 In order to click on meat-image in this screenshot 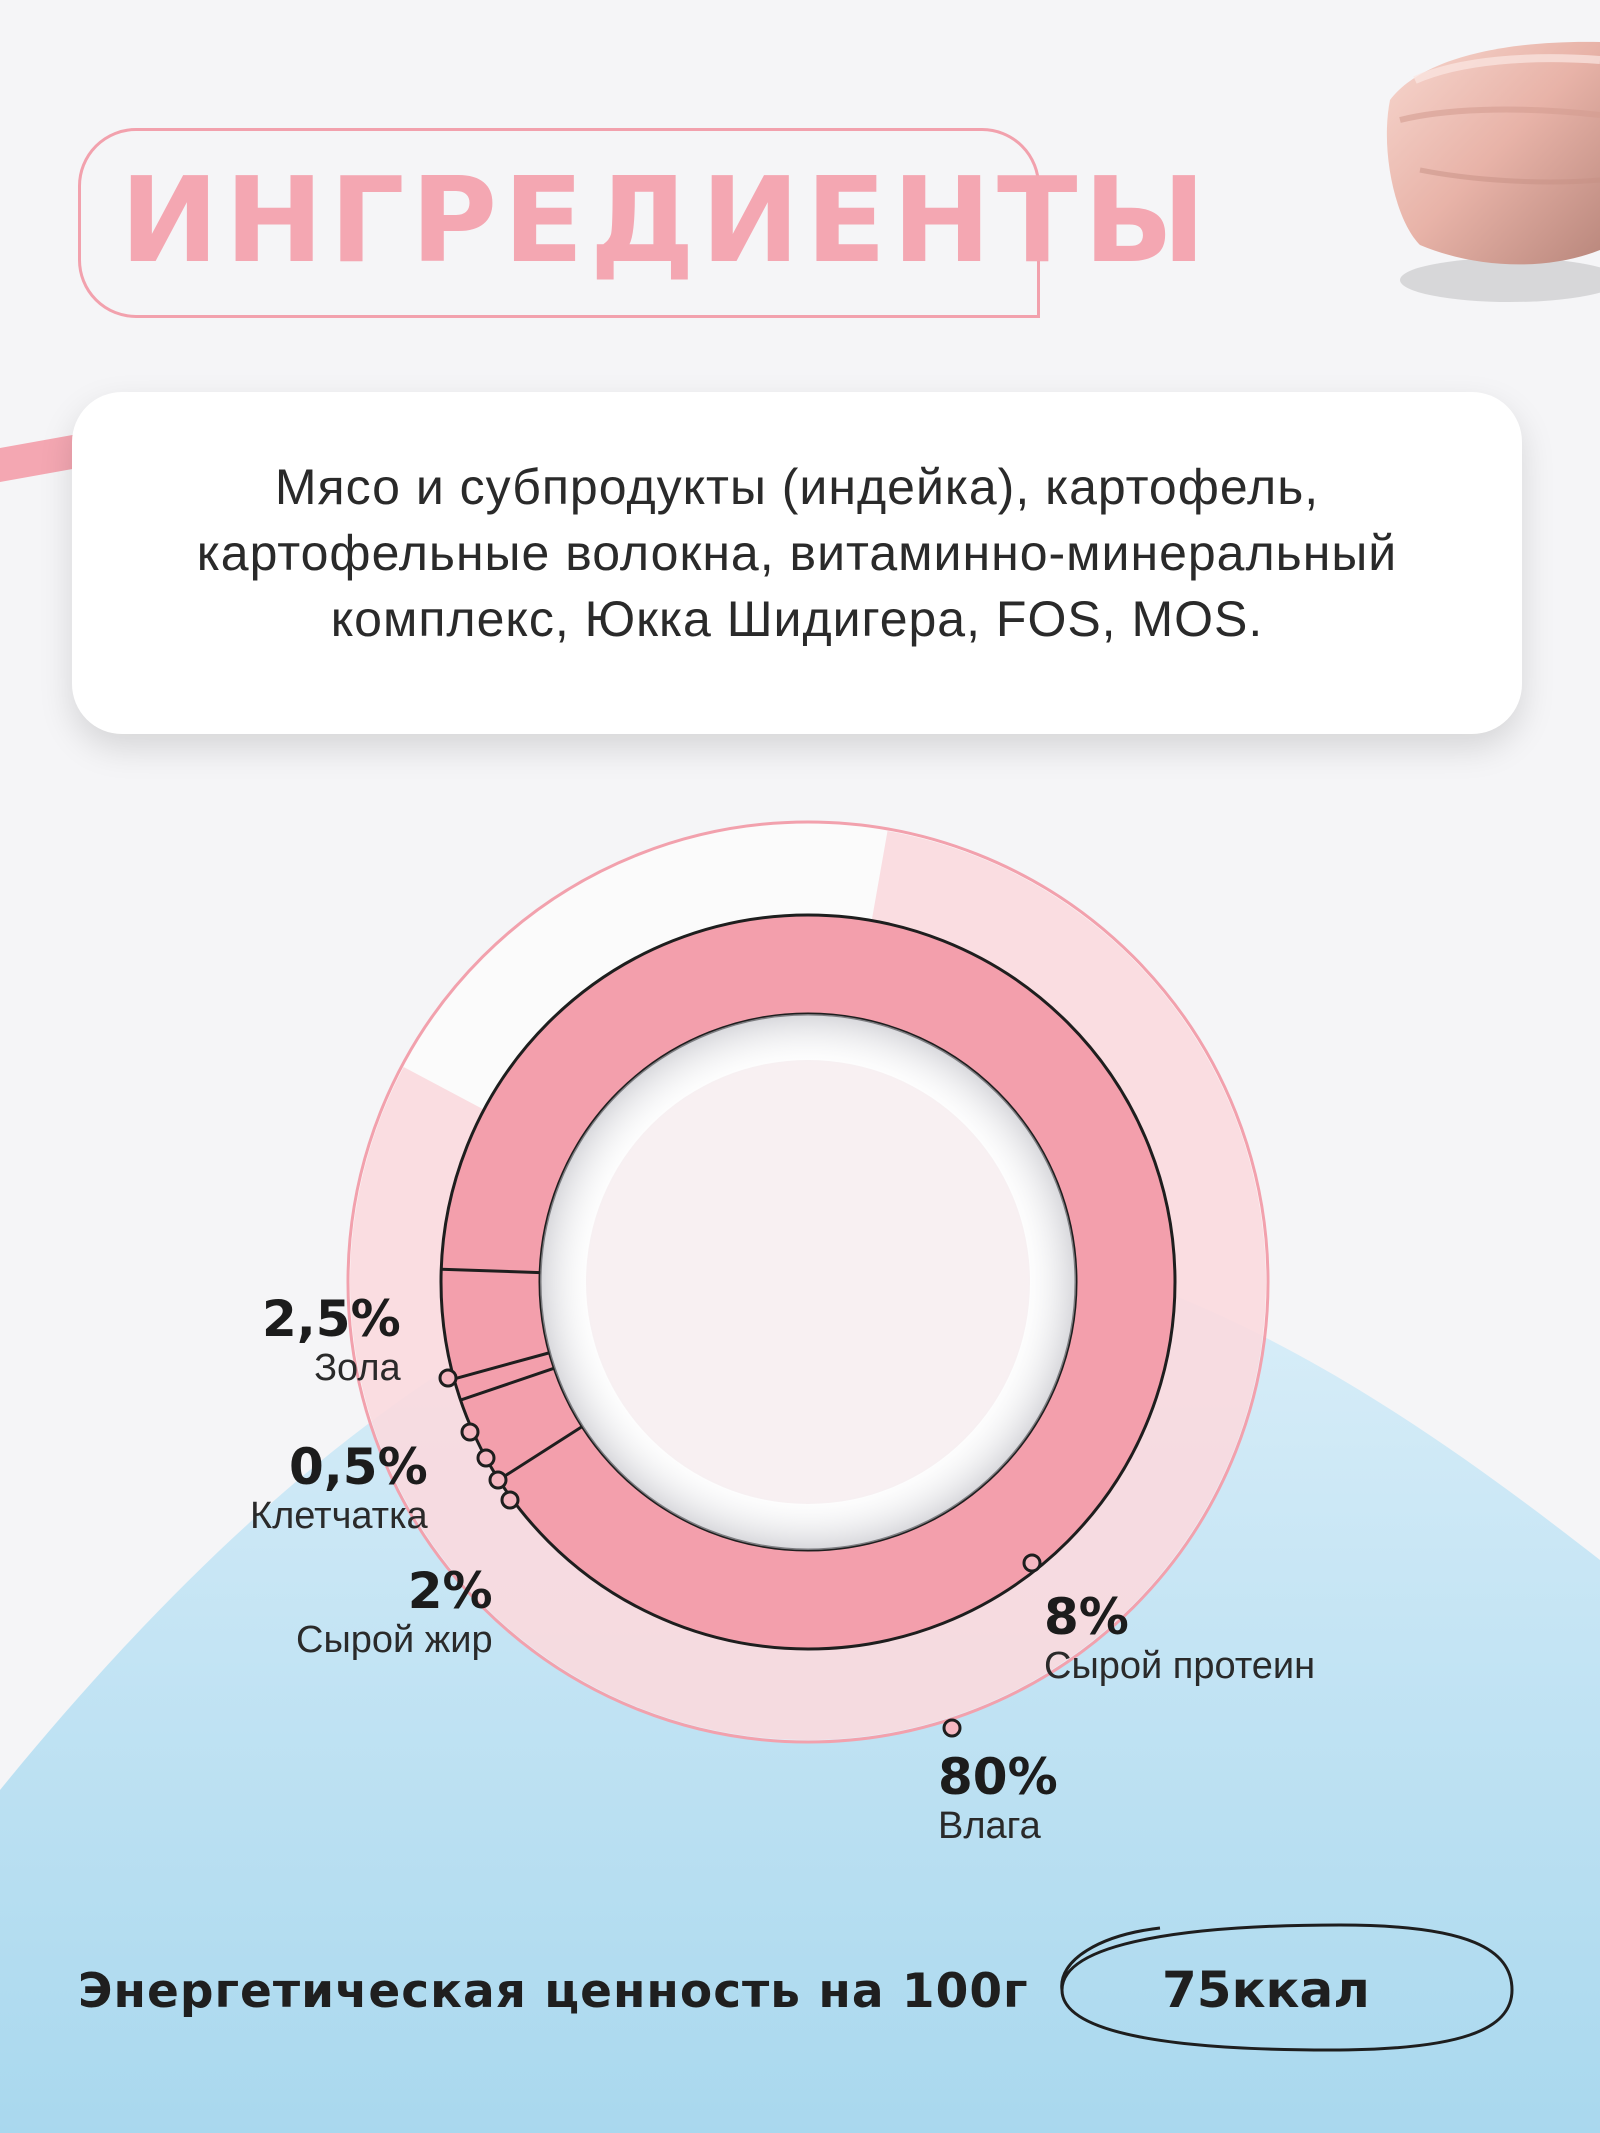, I will do `click(1493, 171)`.